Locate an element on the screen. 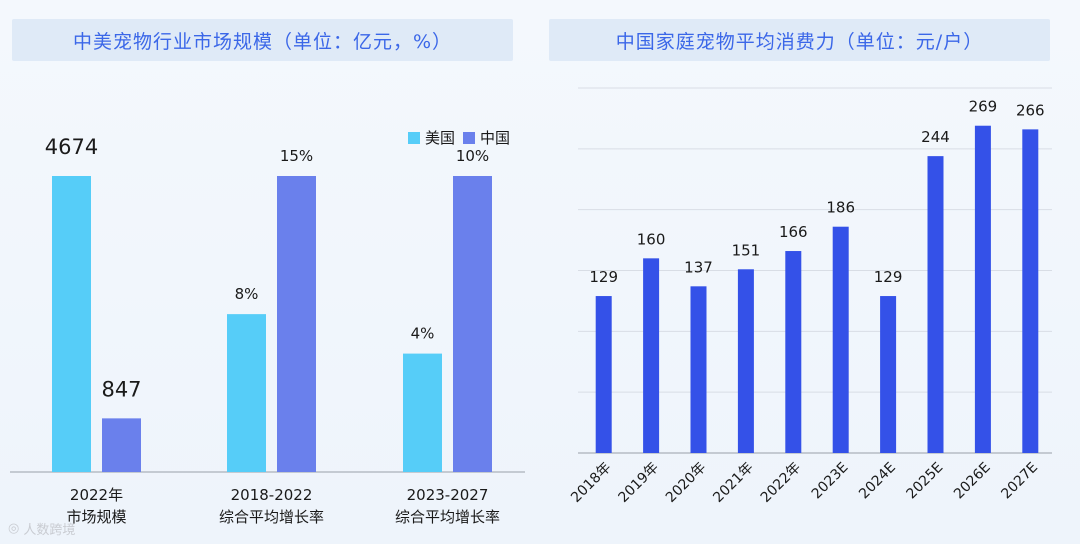 The width and height of the screenshot is (1080, 544). right-data-label-2: 137 is located at coordinates (698, 267).